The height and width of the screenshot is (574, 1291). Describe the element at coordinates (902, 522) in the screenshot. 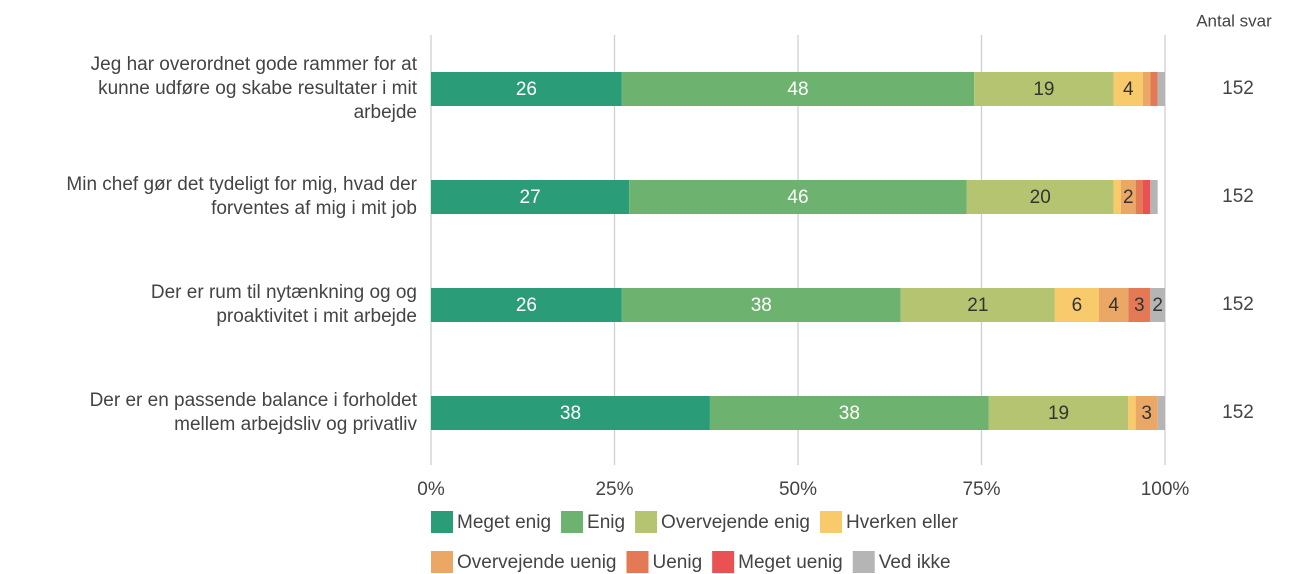

I see `legend-label: Hverken eller` at that location.